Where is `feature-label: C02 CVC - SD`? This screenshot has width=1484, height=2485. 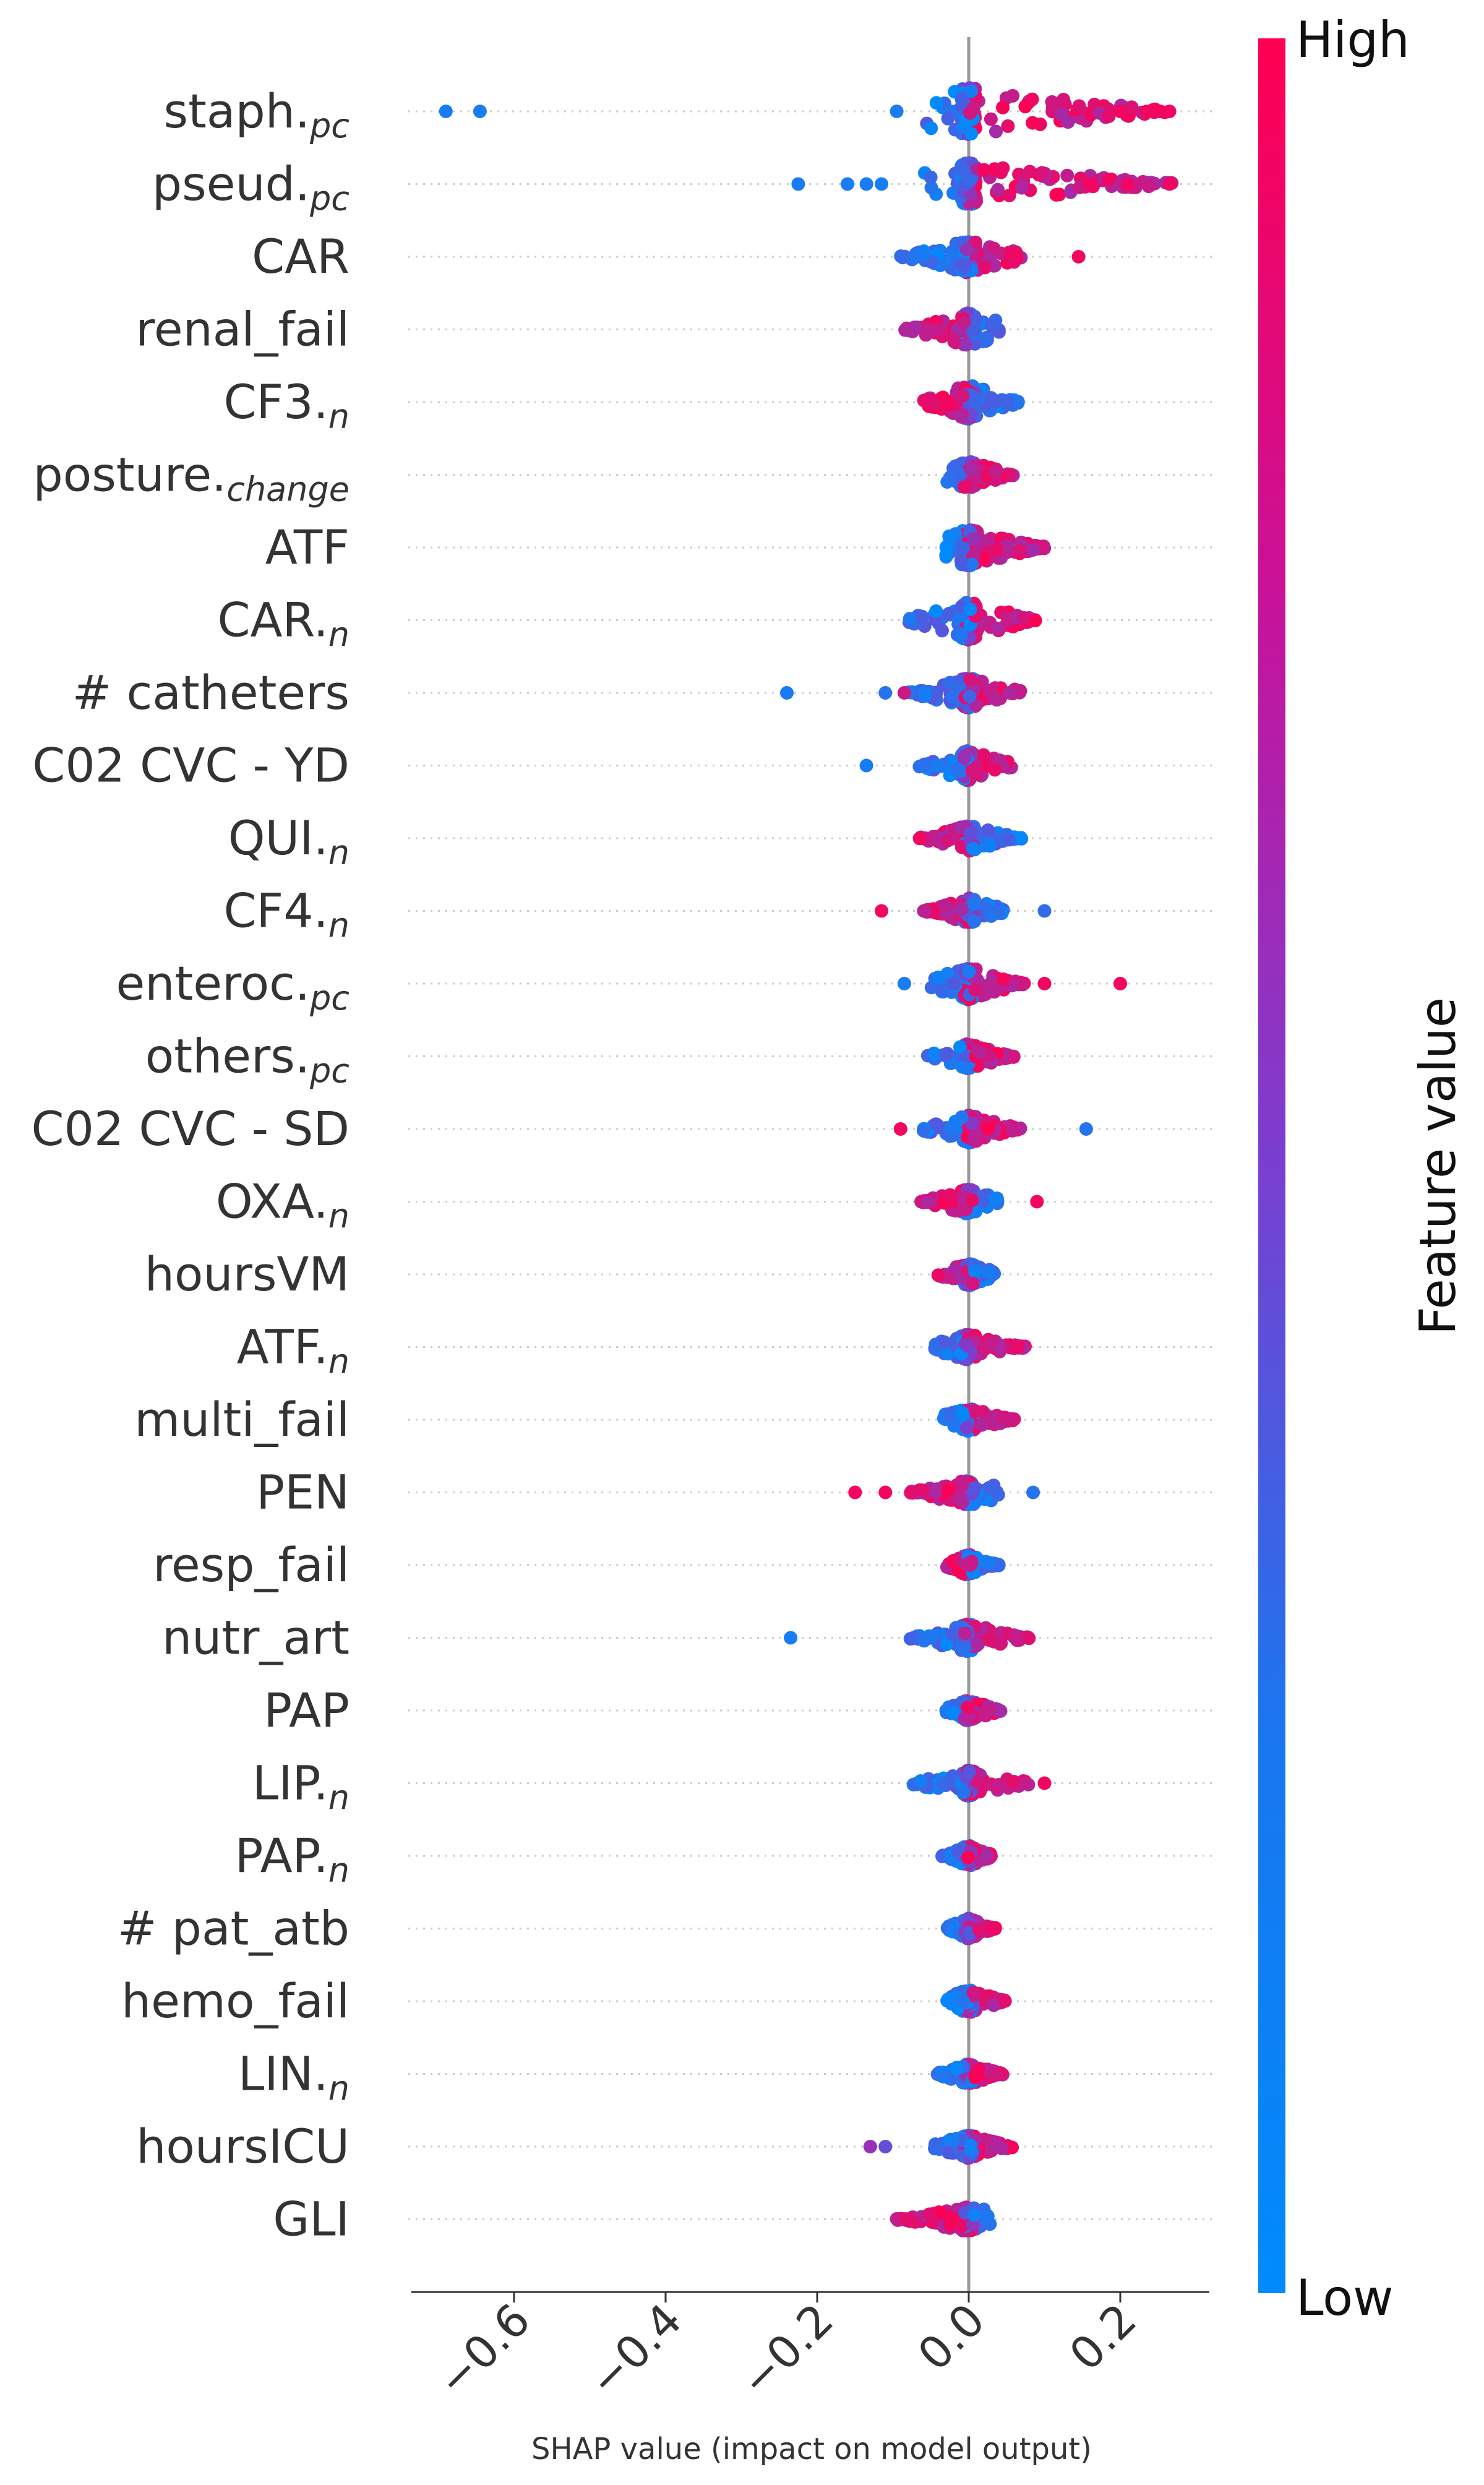
feature-label: C02 CVC - SD is located at coordinates (190, 1128).